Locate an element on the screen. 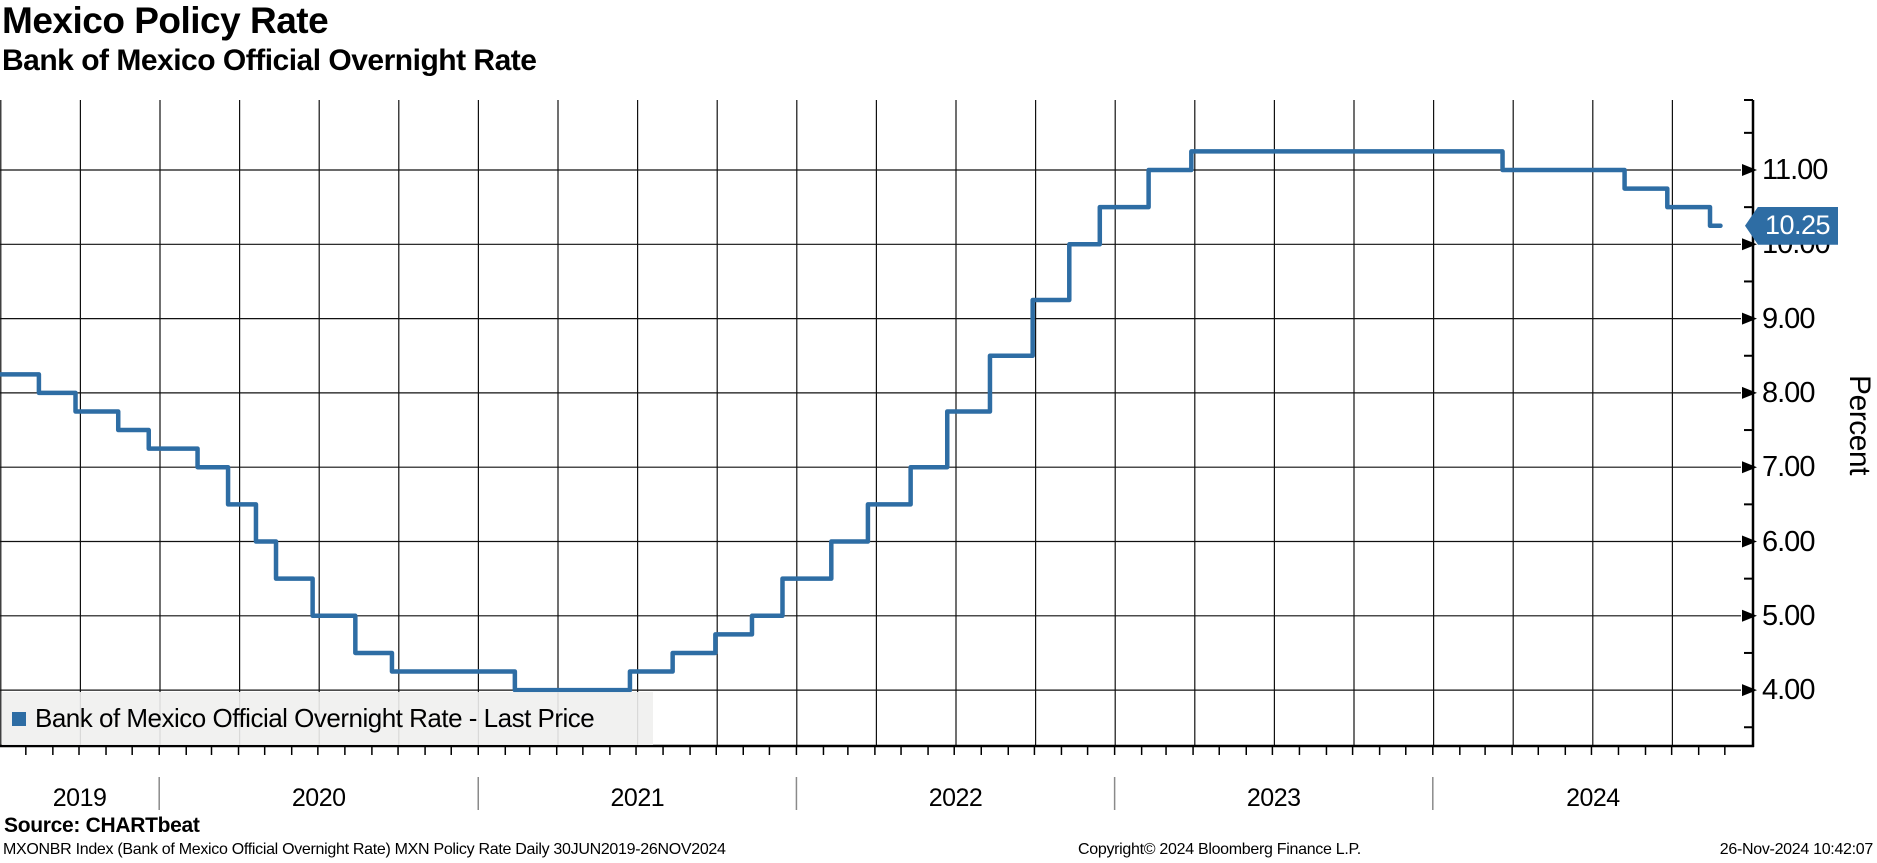 This screenshot has height=863, width=1877. y-axis-tick-label: 5.00 is located at coordinates (1788, 615).